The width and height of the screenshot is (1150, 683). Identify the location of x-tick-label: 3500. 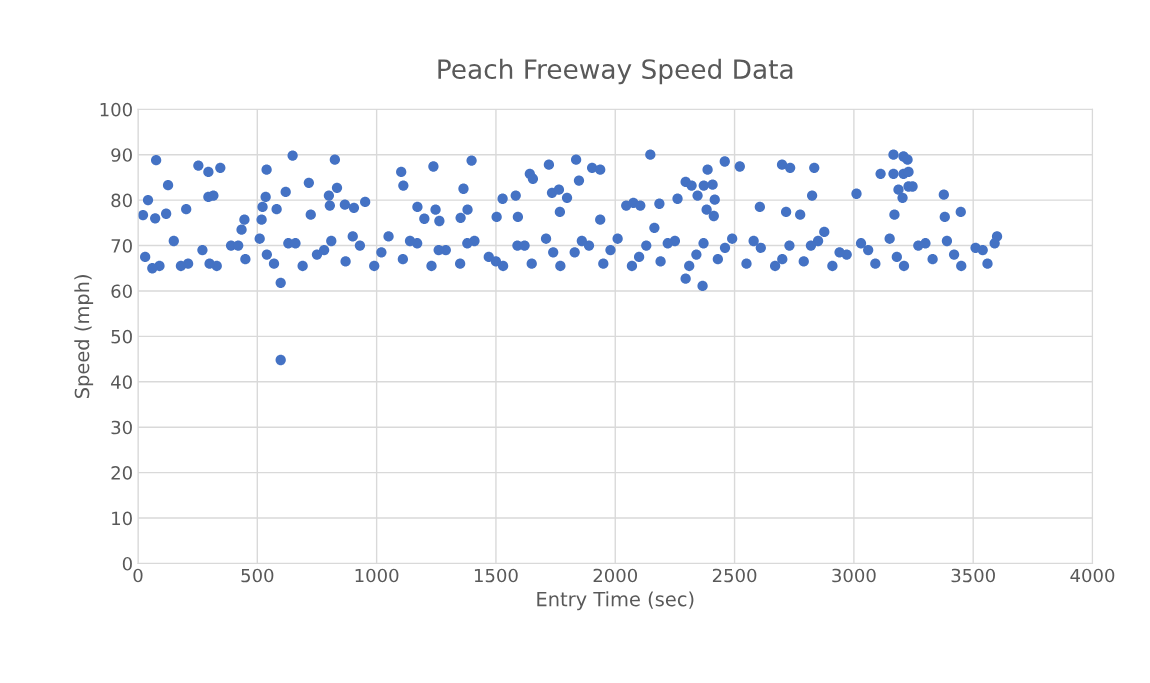
(973, 575).